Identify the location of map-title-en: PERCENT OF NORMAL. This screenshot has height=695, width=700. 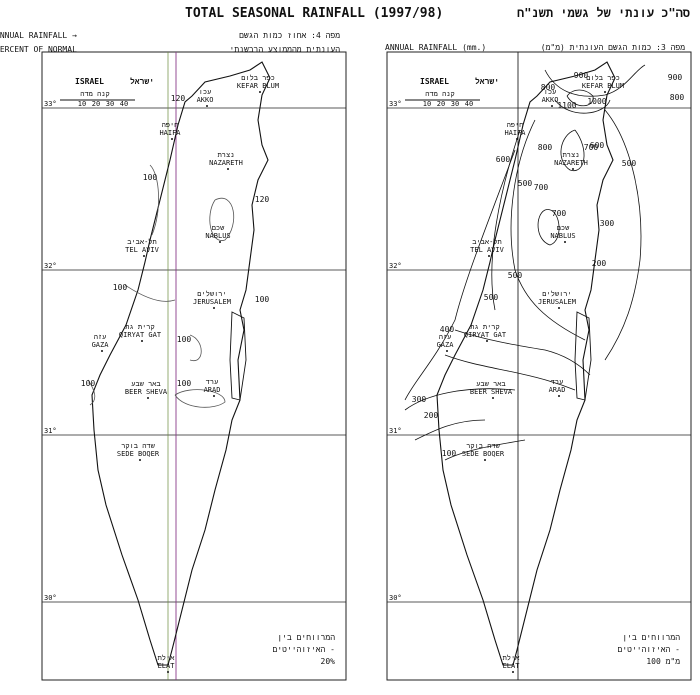
(38, 49).